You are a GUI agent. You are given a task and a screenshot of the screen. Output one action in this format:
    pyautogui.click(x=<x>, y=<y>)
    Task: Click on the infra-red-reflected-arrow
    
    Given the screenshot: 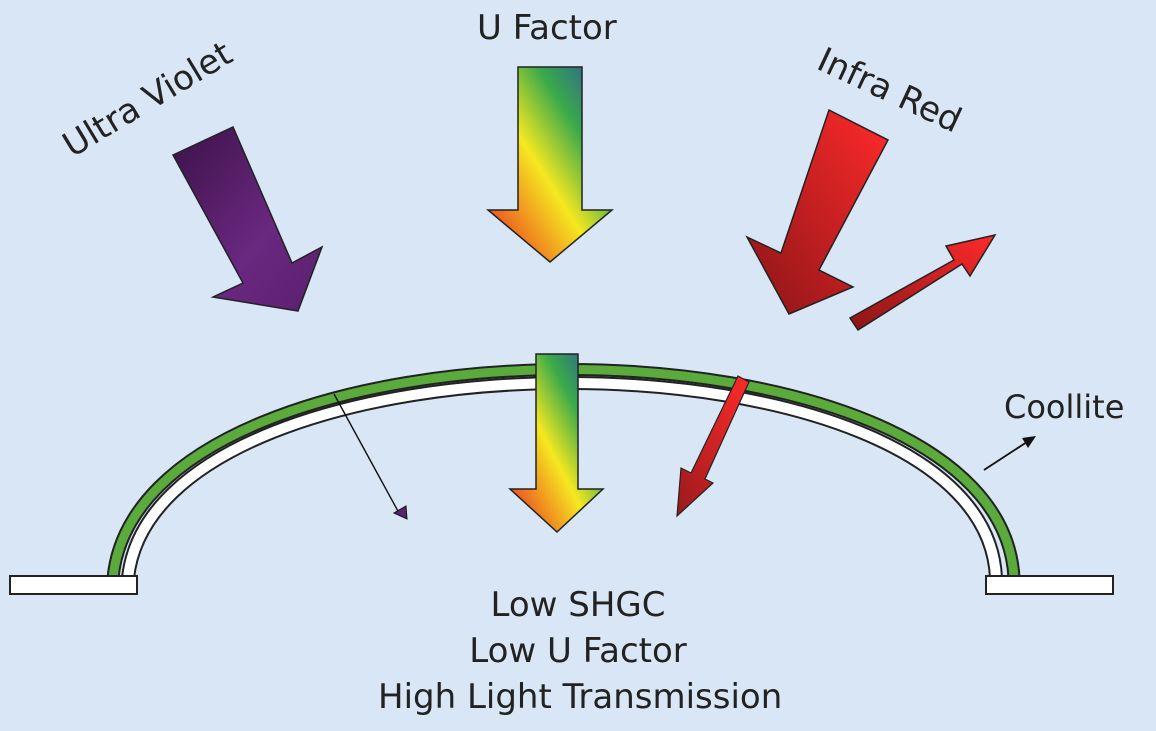 What is the action you would take?
    pyautogui.click(x=922, y=282)
    